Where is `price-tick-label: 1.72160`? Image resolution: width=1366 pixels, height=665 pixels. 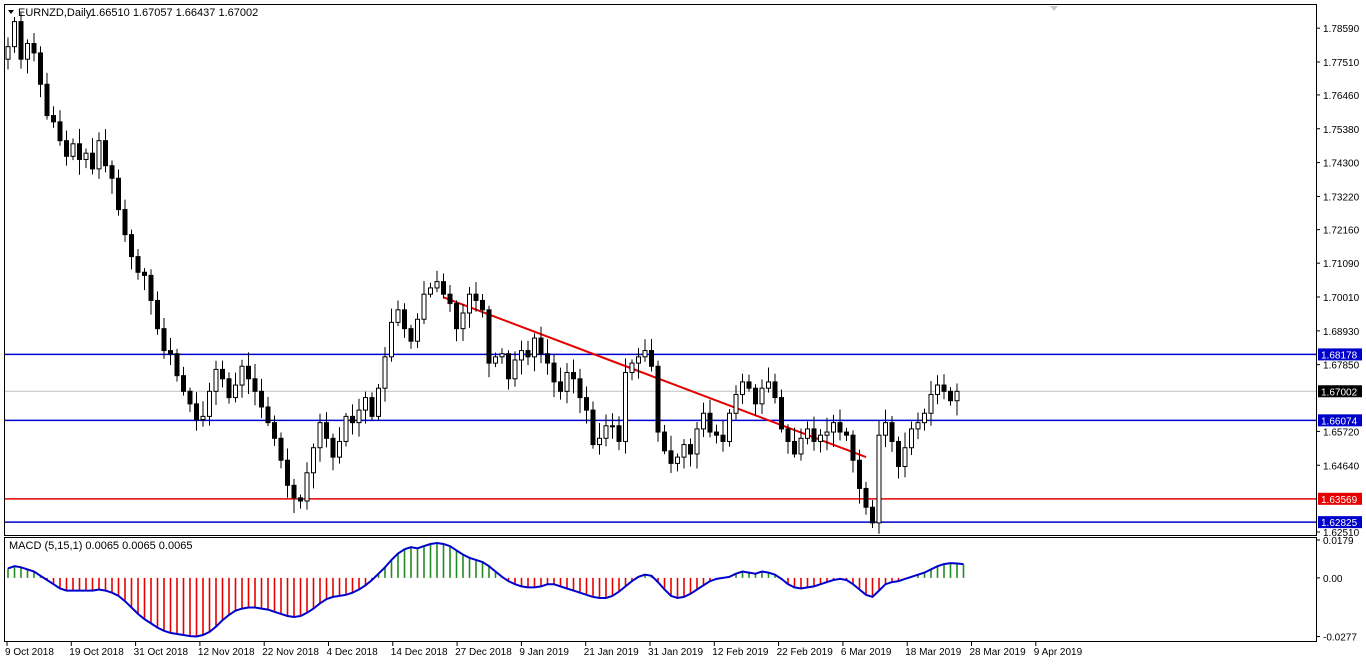
price-tick-label: 1.72160 is located at coordinates (1341, 231).